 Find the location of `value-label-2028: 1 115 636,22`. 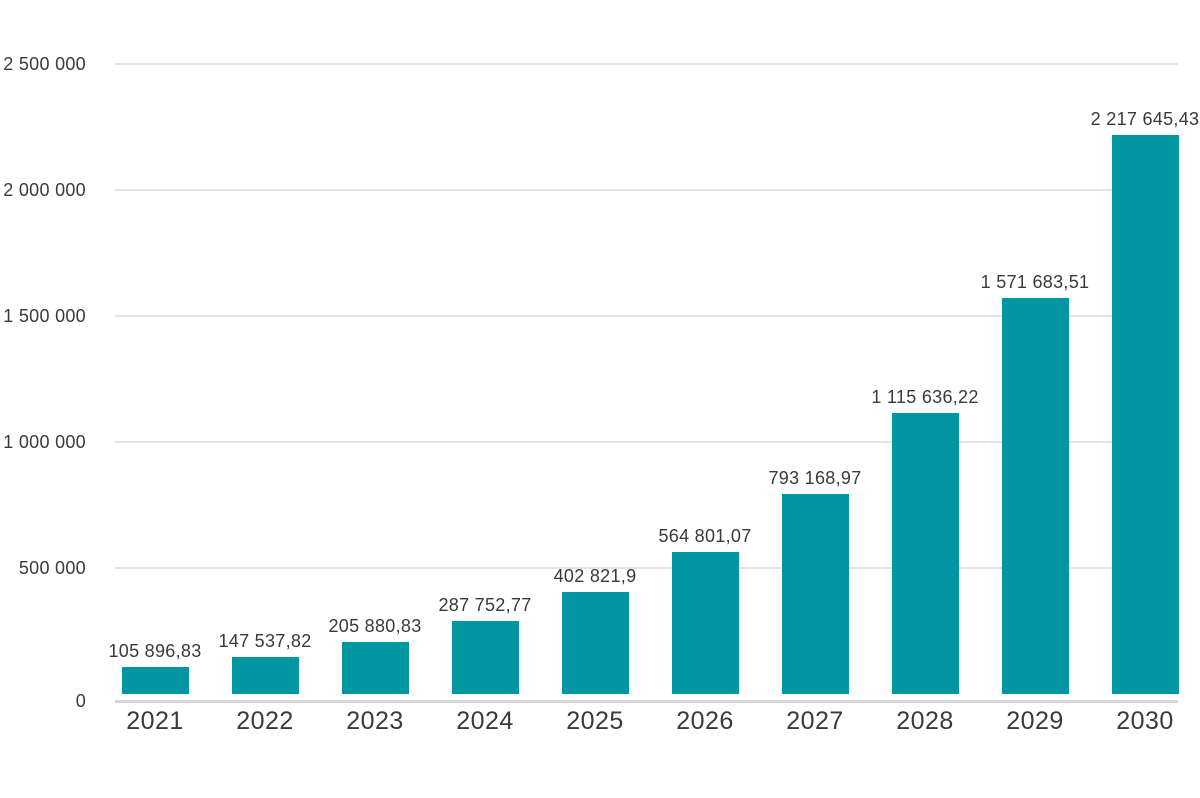

value-label-2028: 1 115 636,22 is located at coordinates (925, 396).